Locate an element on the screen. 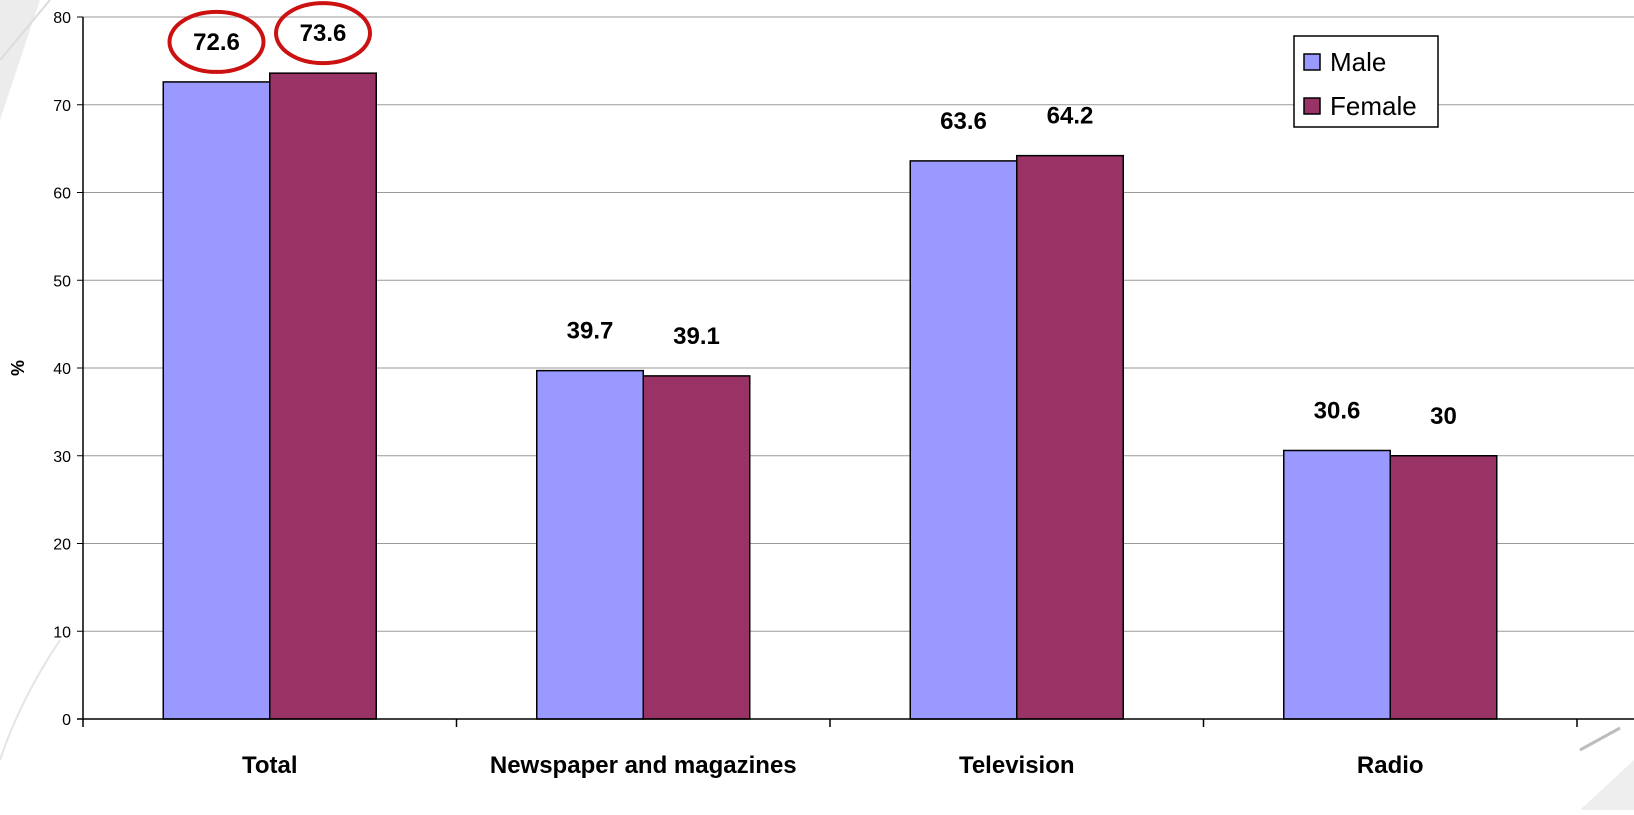 The height and width of the screenshot is (815, 1634). data-label: 63.6 is located at coordinates (963, 121).